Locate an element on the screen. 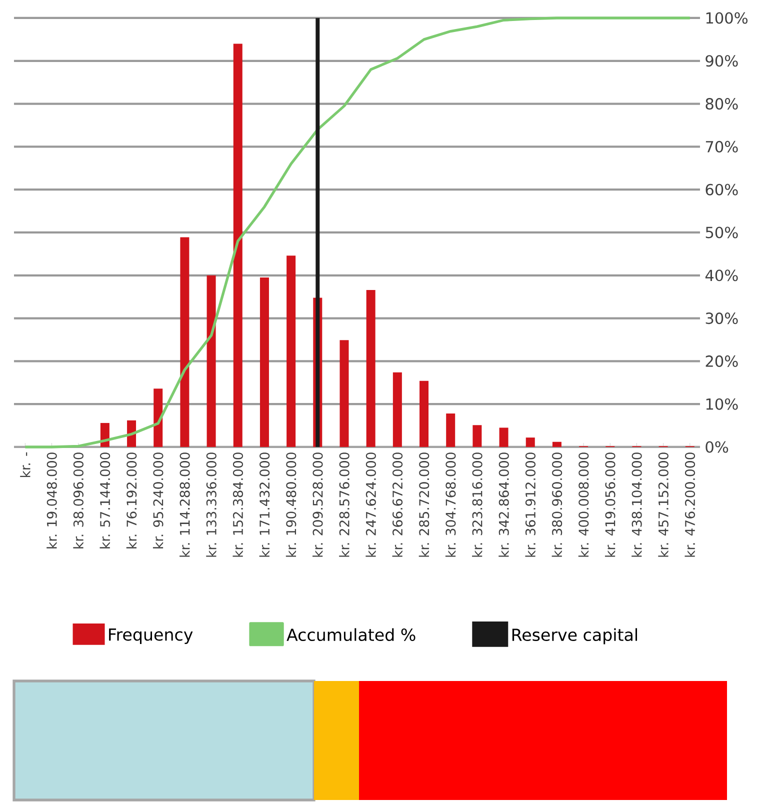 The image size is (772, 803). x-tick-label: kr. 95.240.000 is located at coordinates (158, 500).